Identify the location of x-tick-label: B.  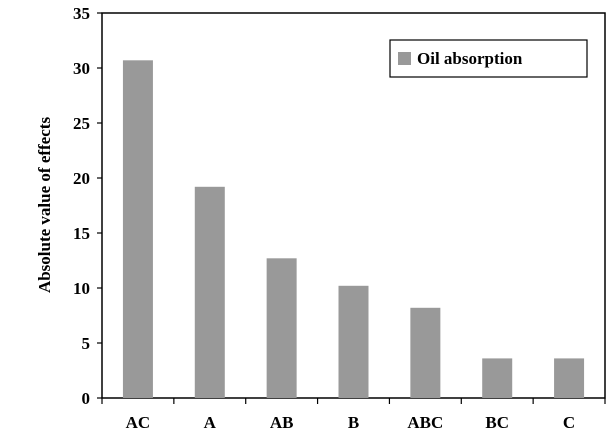
(353, 422).